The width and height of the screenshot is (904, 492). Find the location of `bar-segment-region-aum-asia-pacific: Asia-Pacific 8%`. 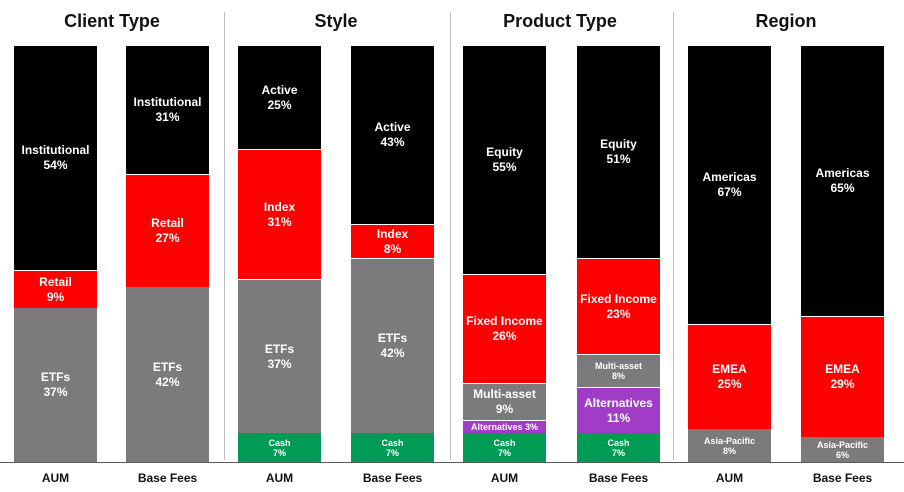

bar-segment-region-aum-asia-pacific: Asia-Pacific 8% is located at coordinates (729, 445).